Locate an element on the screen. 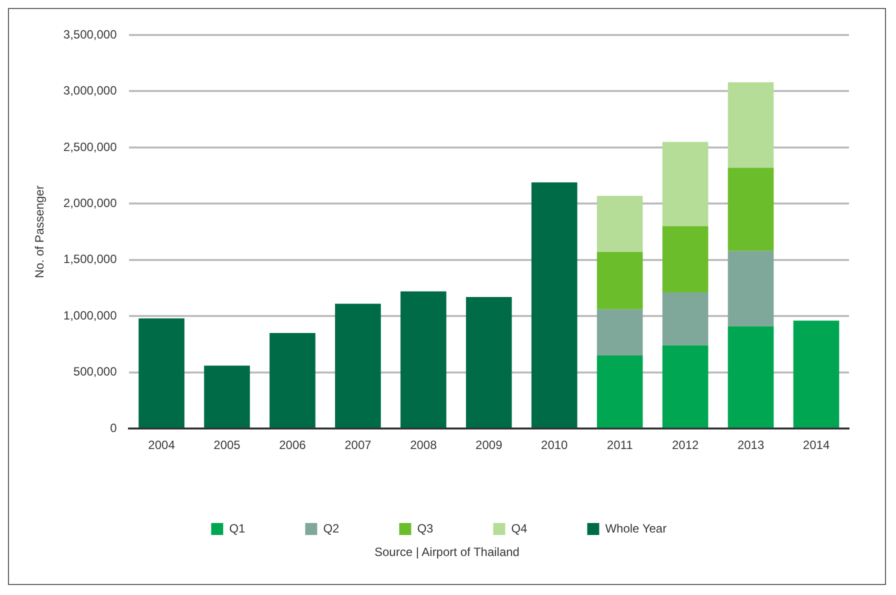  y-tick-label: 3,000,000 is located at coordinates (90, 91).